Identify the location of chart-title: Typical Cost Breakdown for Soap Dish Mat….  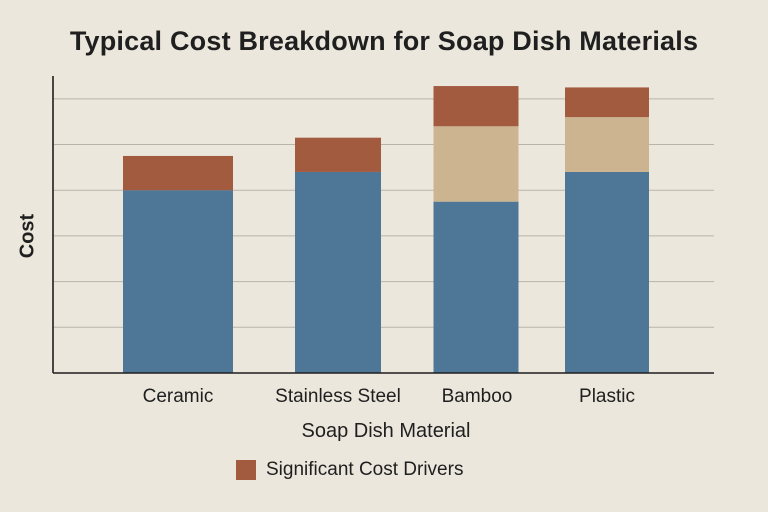
(384, 41).